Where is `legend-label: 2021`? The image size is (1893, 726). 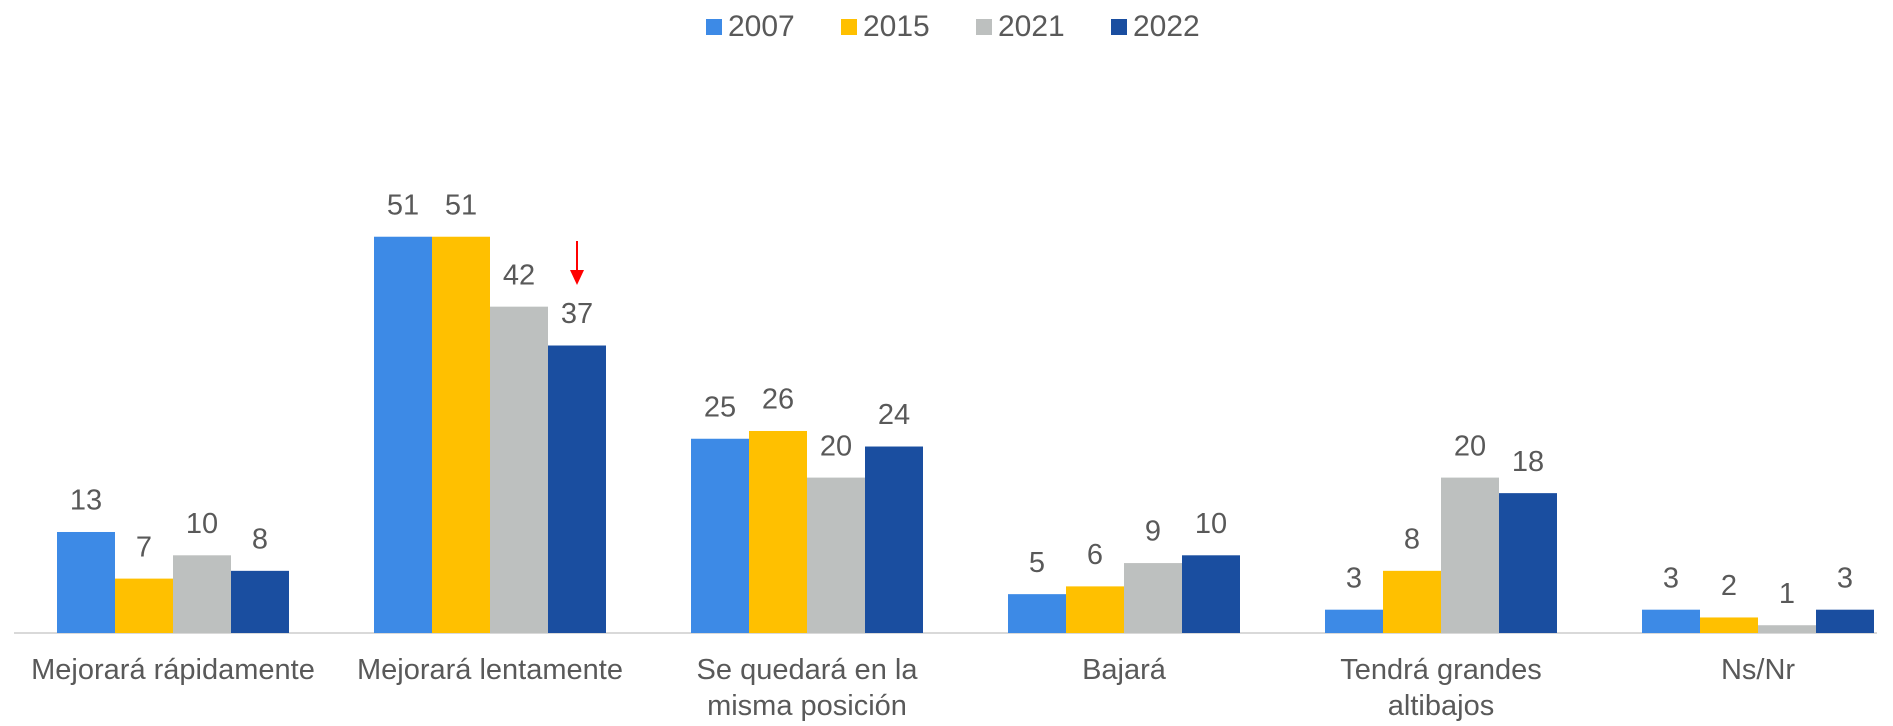 legend-label: 2021 is located at coordinates (1031, 26).